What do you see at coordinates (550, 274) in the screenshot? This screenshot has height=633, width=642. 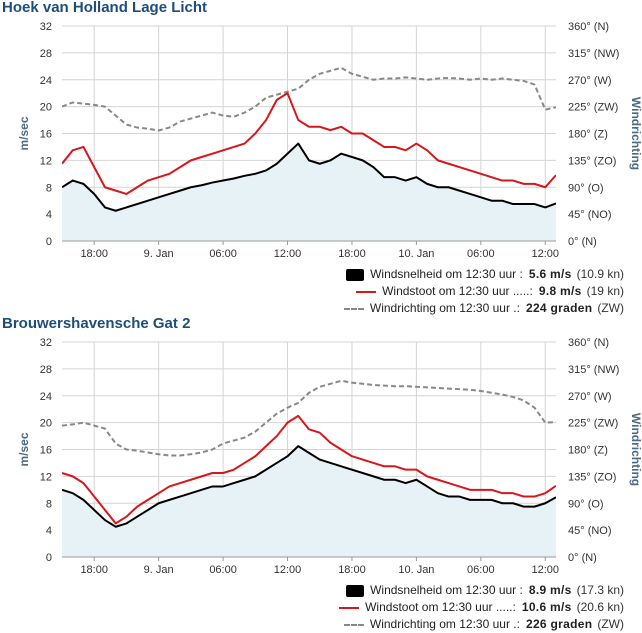 I see `legend-value: 5.6 m/s` at bounding box center [550, 274].